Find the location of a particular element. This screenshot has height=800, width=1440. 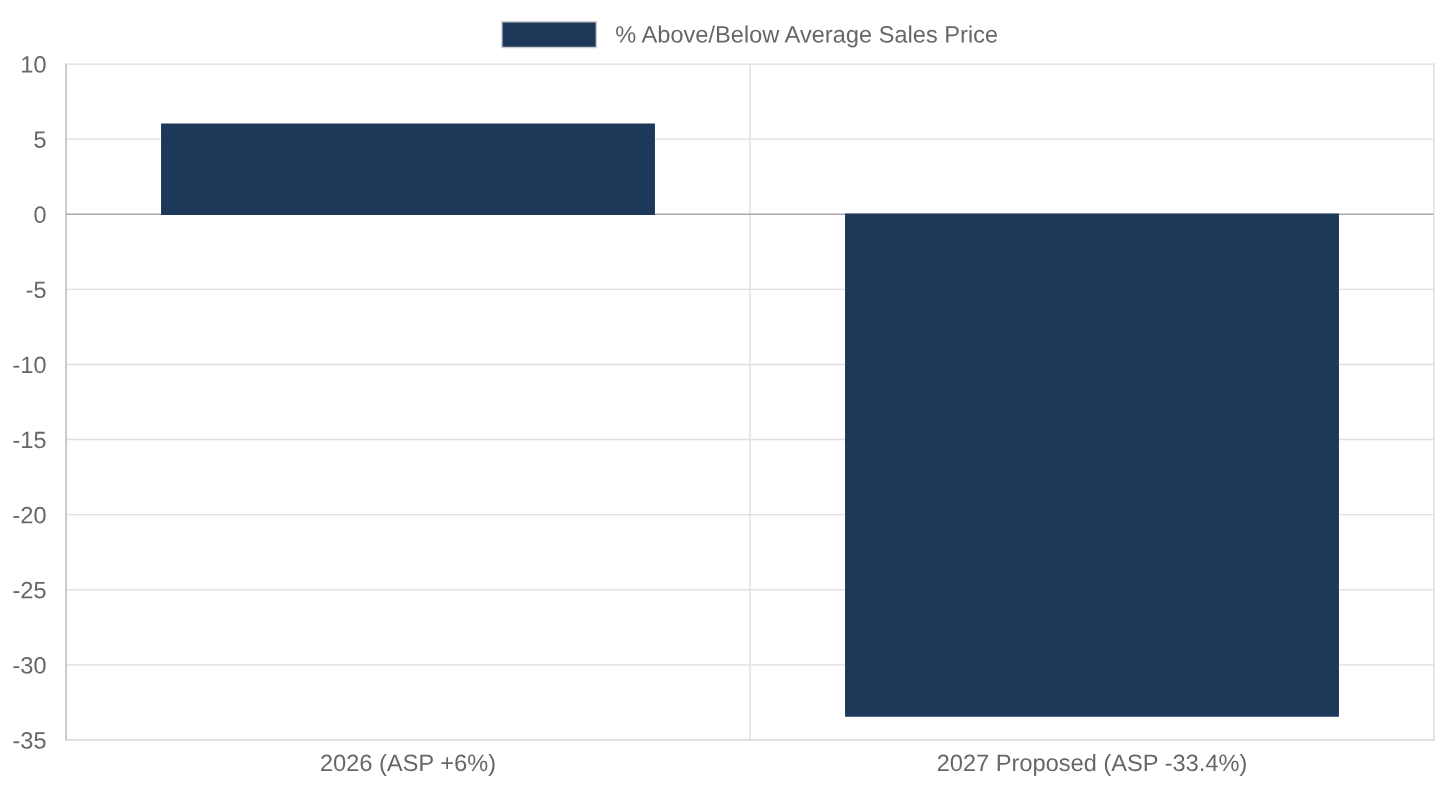

y-tick-label: -20 is located at coordinates (29, 515).